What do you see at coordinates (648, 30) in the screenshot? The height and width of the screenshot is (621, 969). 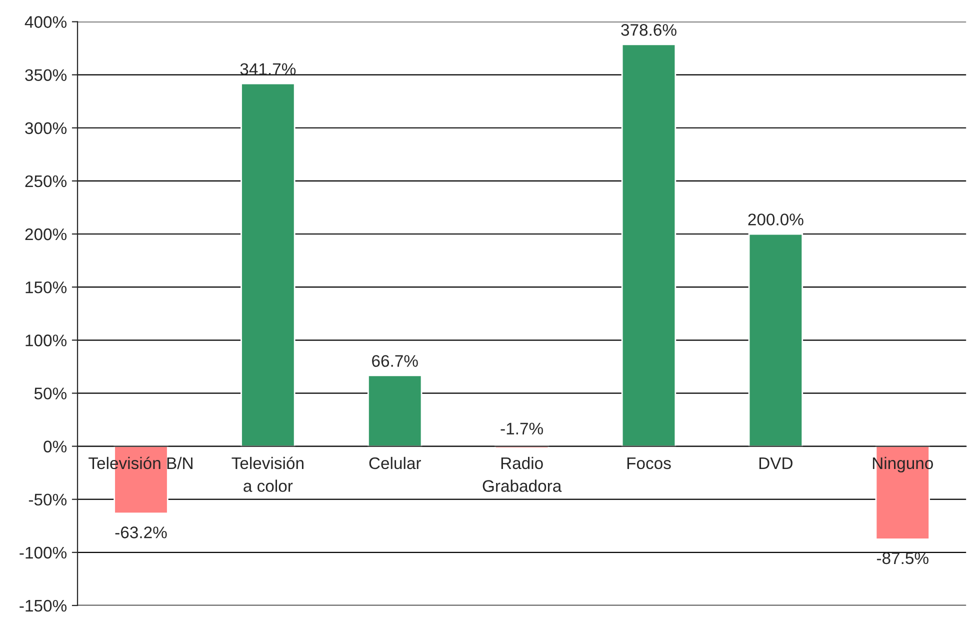 I see `data-label: 378.6%` at bounding box center [648, 30].